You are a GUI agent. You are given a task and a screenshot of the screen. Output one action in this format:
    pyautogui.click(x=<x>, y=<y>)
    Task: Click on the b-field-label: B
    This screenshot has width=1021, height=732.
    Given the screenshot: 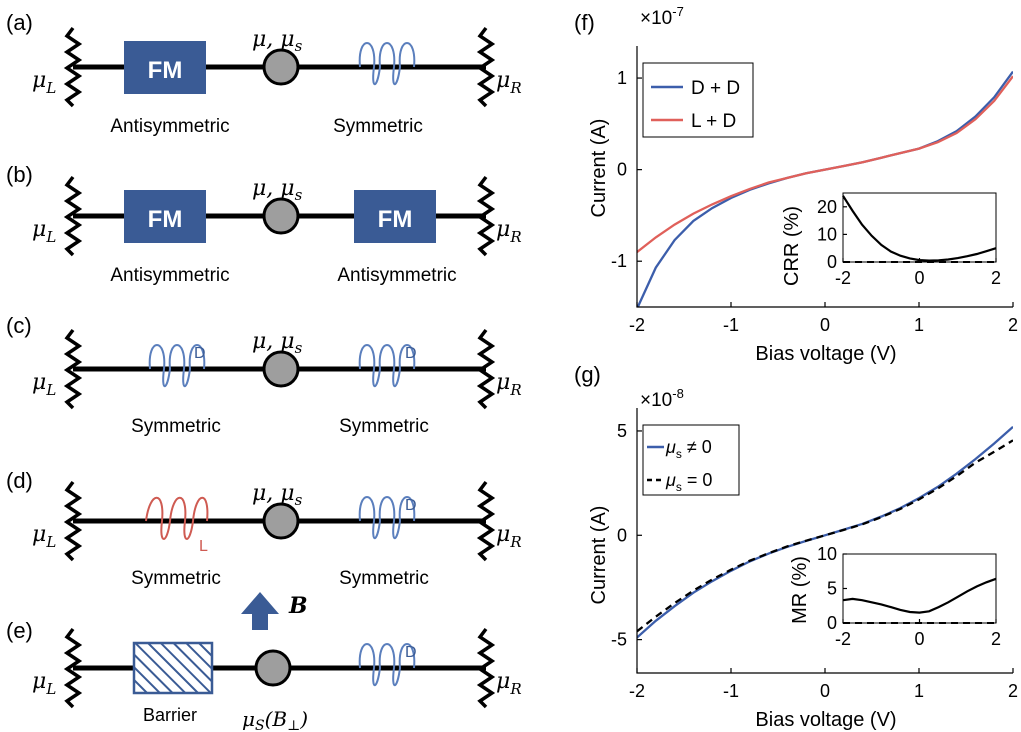 What is the action you would take?
    pyautogui.click(x=298, y=606)
    